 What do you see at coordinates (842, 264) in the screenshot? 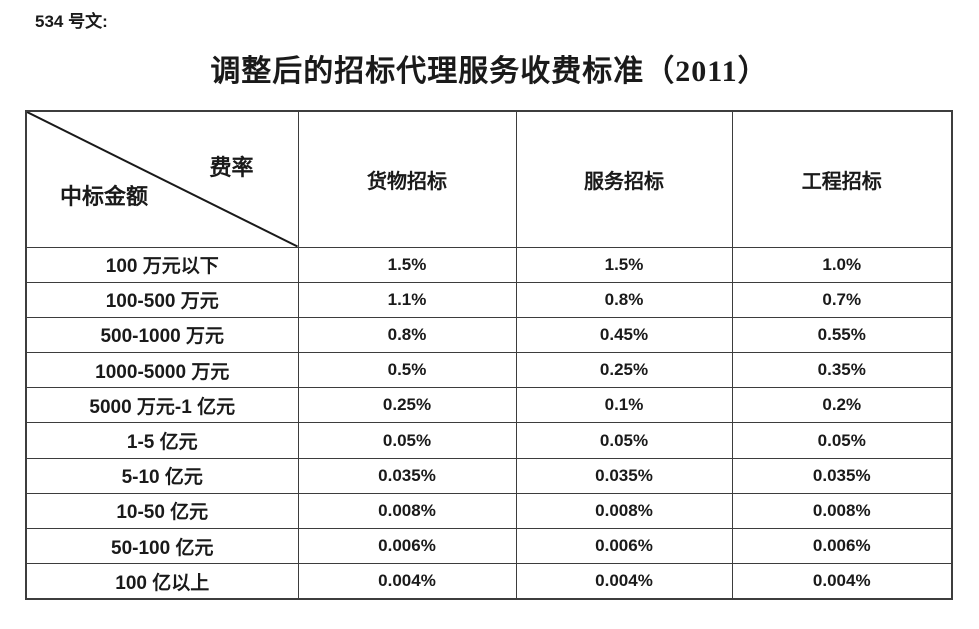
I see `rate-value: 1.0%` at bounding box center [842, 264].